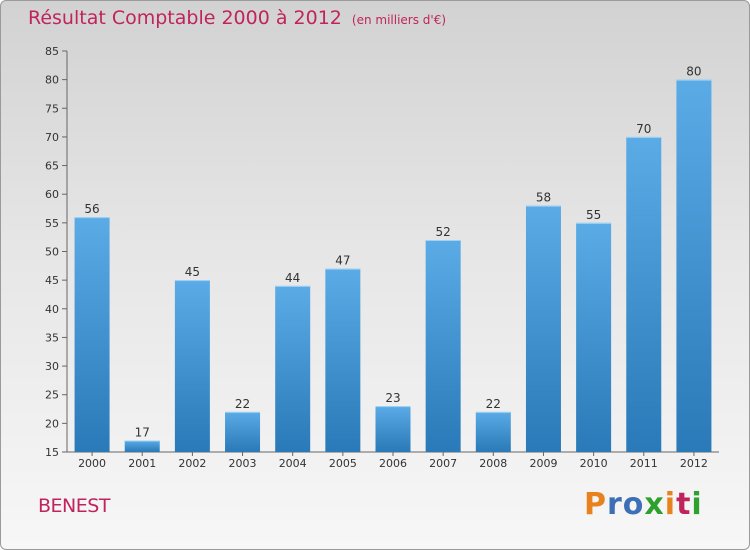 This screenshot has height=550, width=750. What do you see at coordinates (633, 504) in the screenshot?
I see `logo-letter: o` at bounding box center [633, 504].